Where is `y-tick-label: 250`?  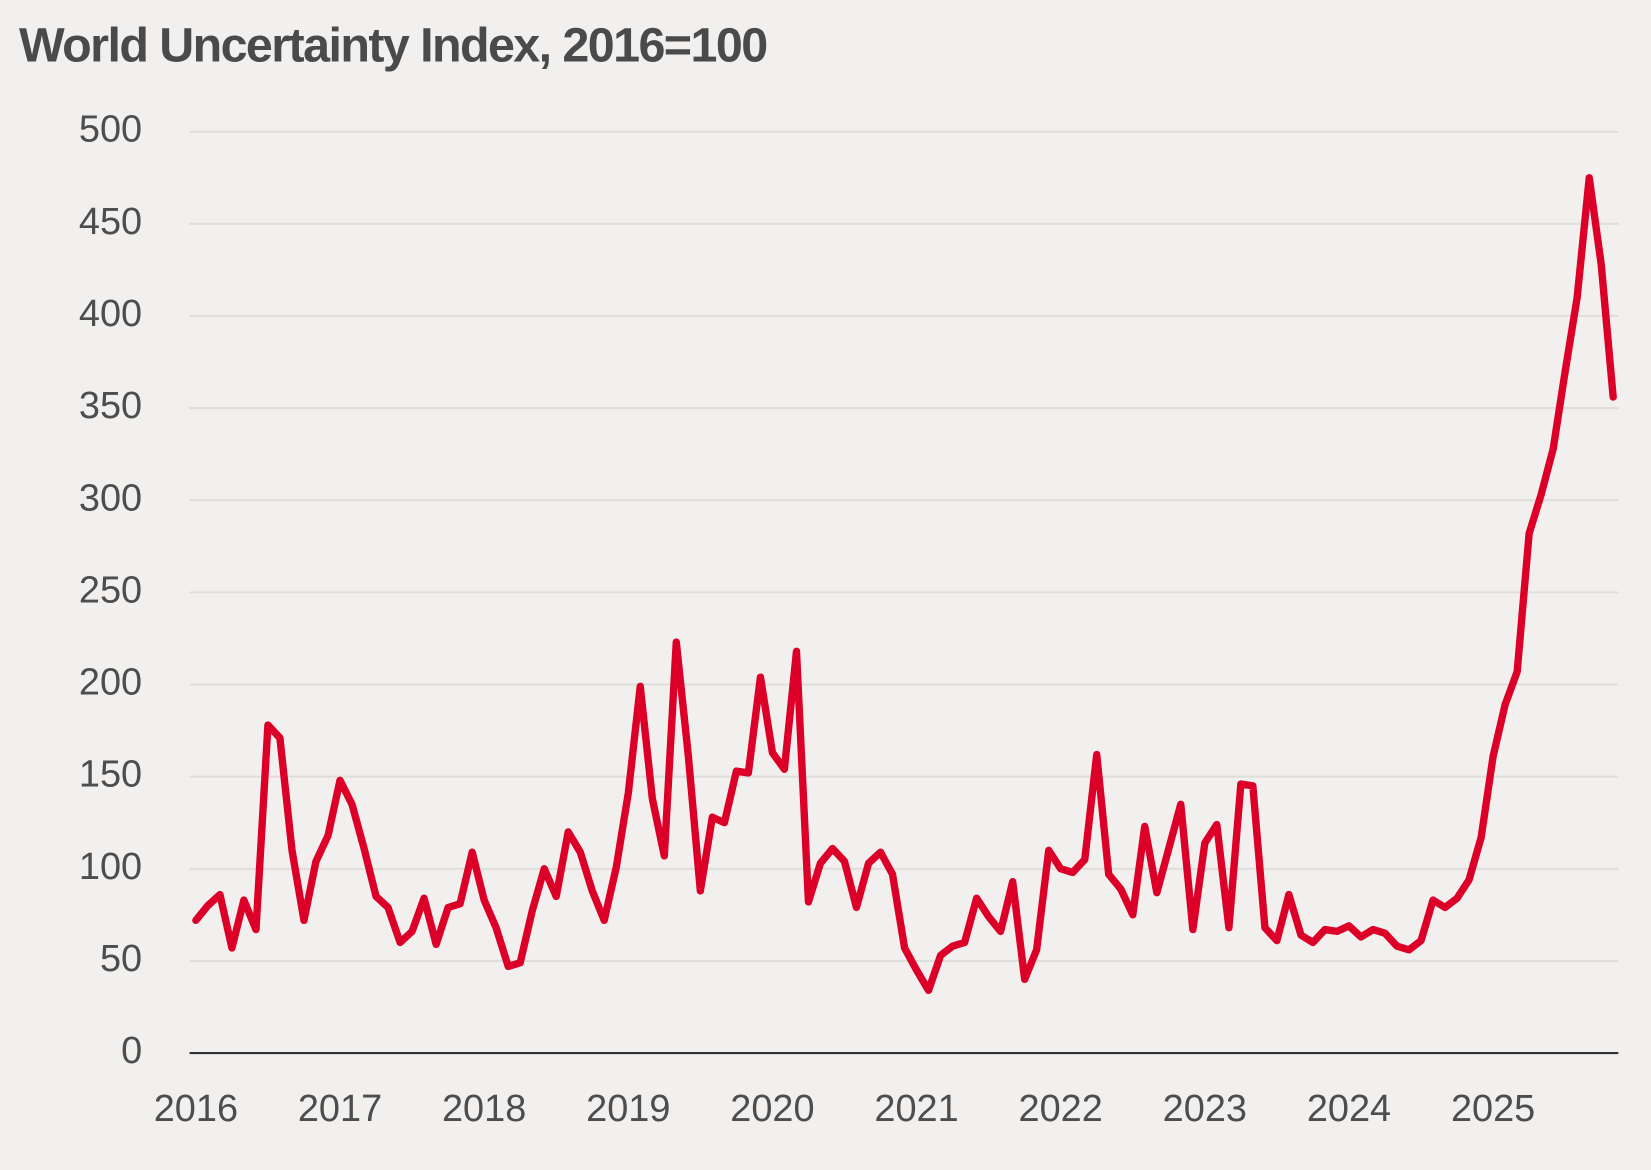 y-tick-label: 250 is located at coordinates (110, 590).